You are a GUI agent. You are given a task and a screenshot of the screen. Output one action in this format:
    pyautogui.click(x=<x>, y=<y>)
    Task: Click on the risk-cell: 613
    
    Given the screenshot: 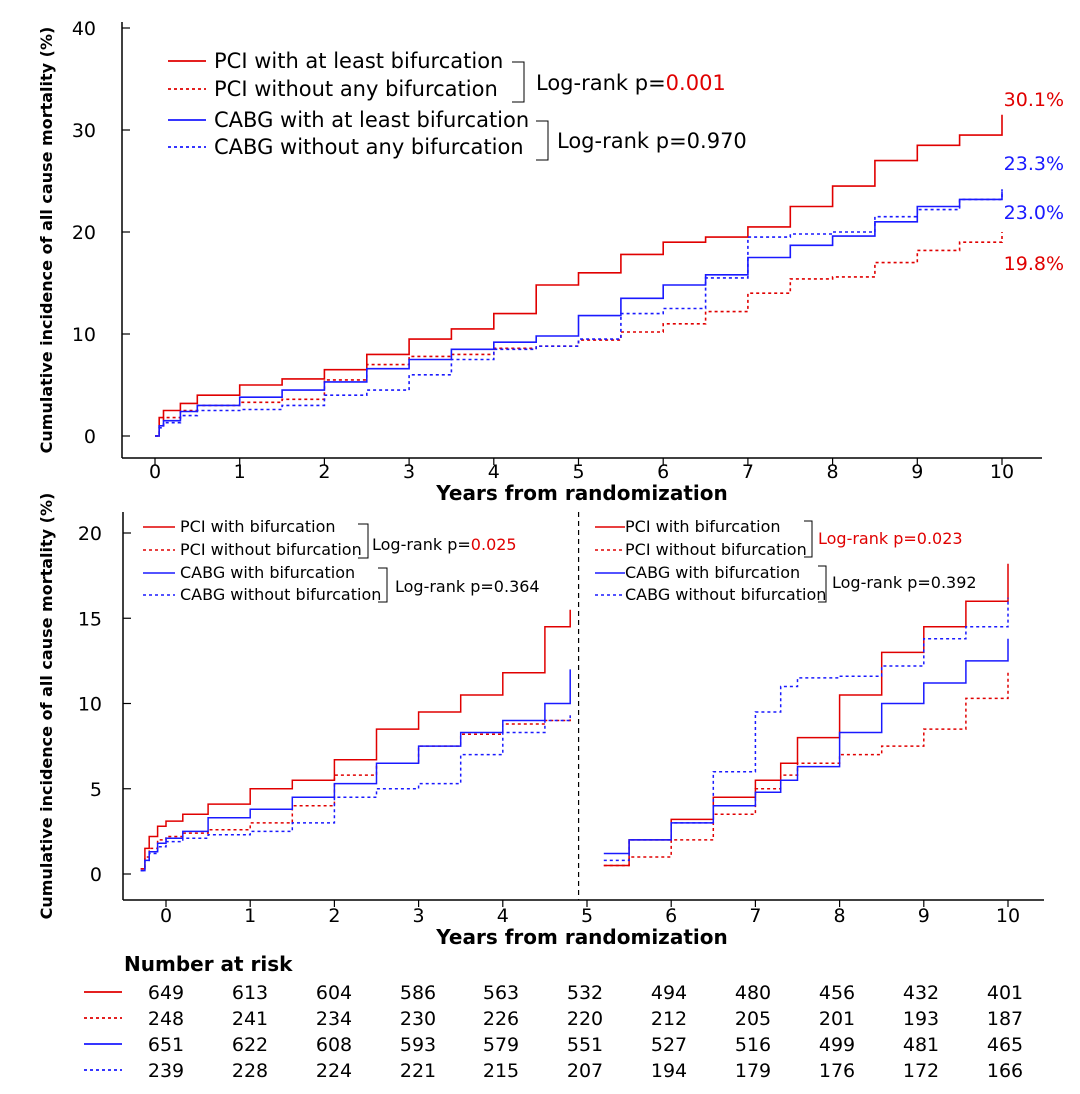 What is the action you would take?
    pyautogui.click(x=250, y=993)
    